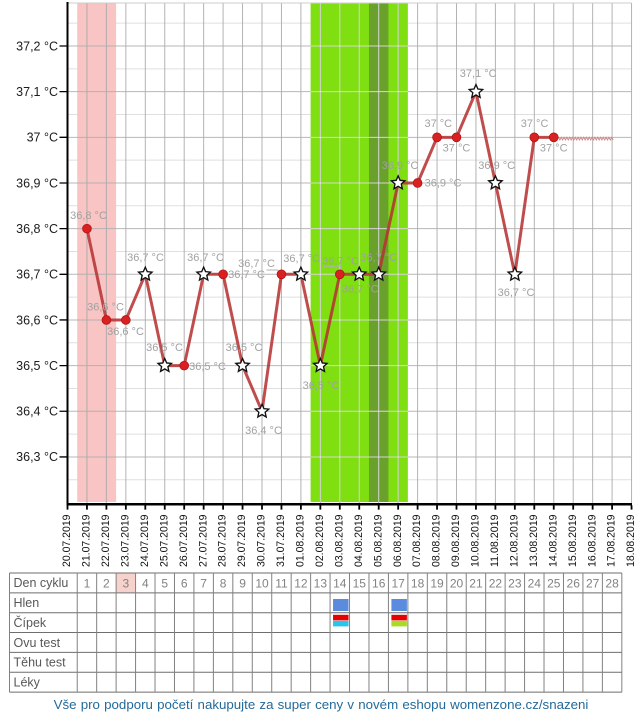 The height and width of the screenshot is (725, 640). What do you see at coordinates (321, 584) in the screenshot?
I see `svg-text: 13` at bounding box center [321, 584].